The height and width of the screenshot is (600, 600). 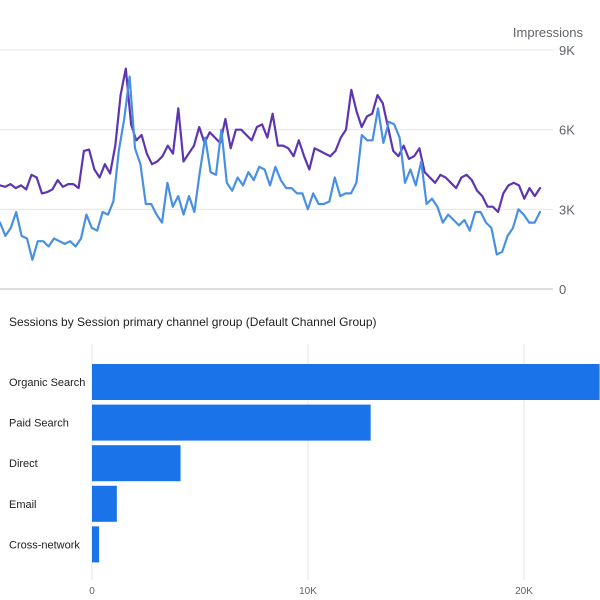 I want to click on bar-x-tick-label: 0, so click(x=92, y=591).